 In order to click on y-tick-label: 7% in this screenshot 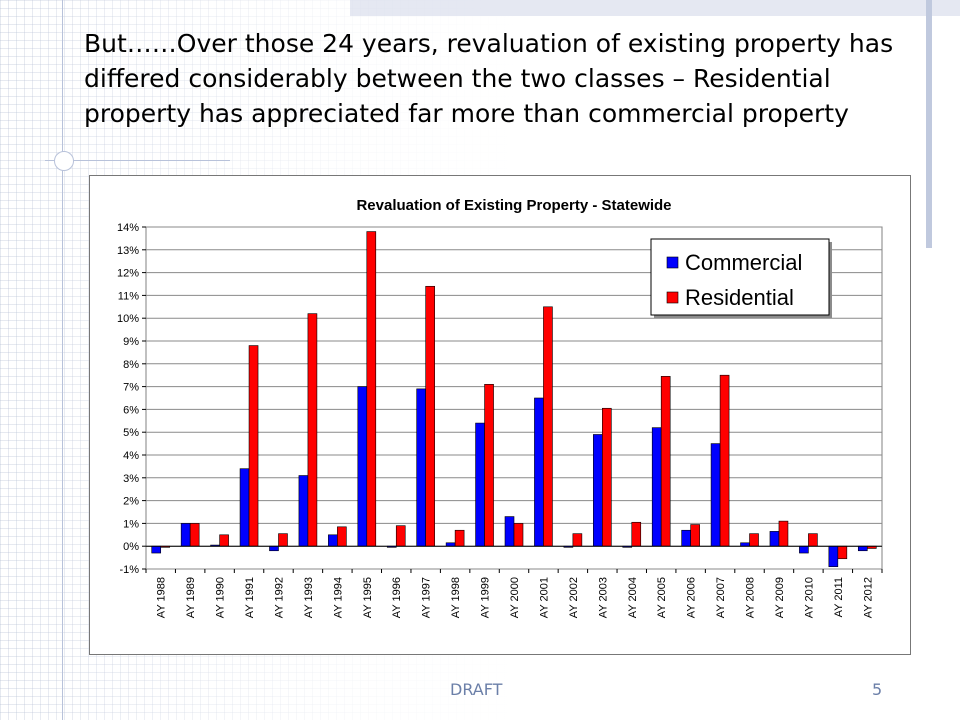, I will do `click(131, 388)`.